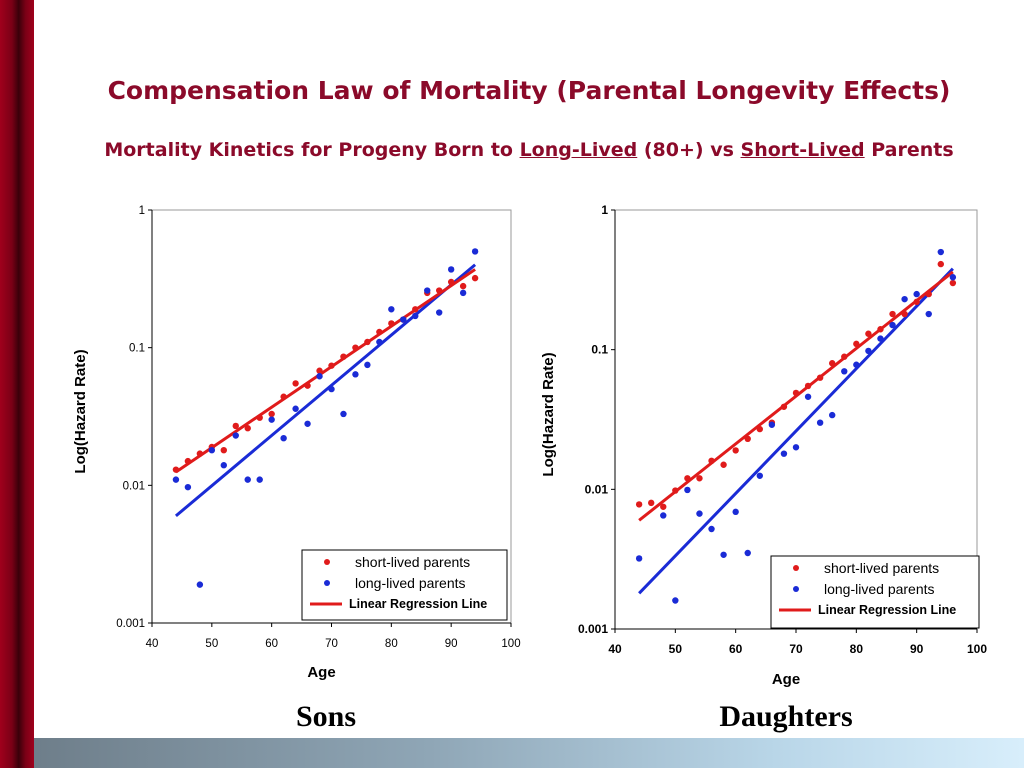  Describe the element at coordinates (917, 649) in the screenshot. I see `x-tick-label: 90` at that location.